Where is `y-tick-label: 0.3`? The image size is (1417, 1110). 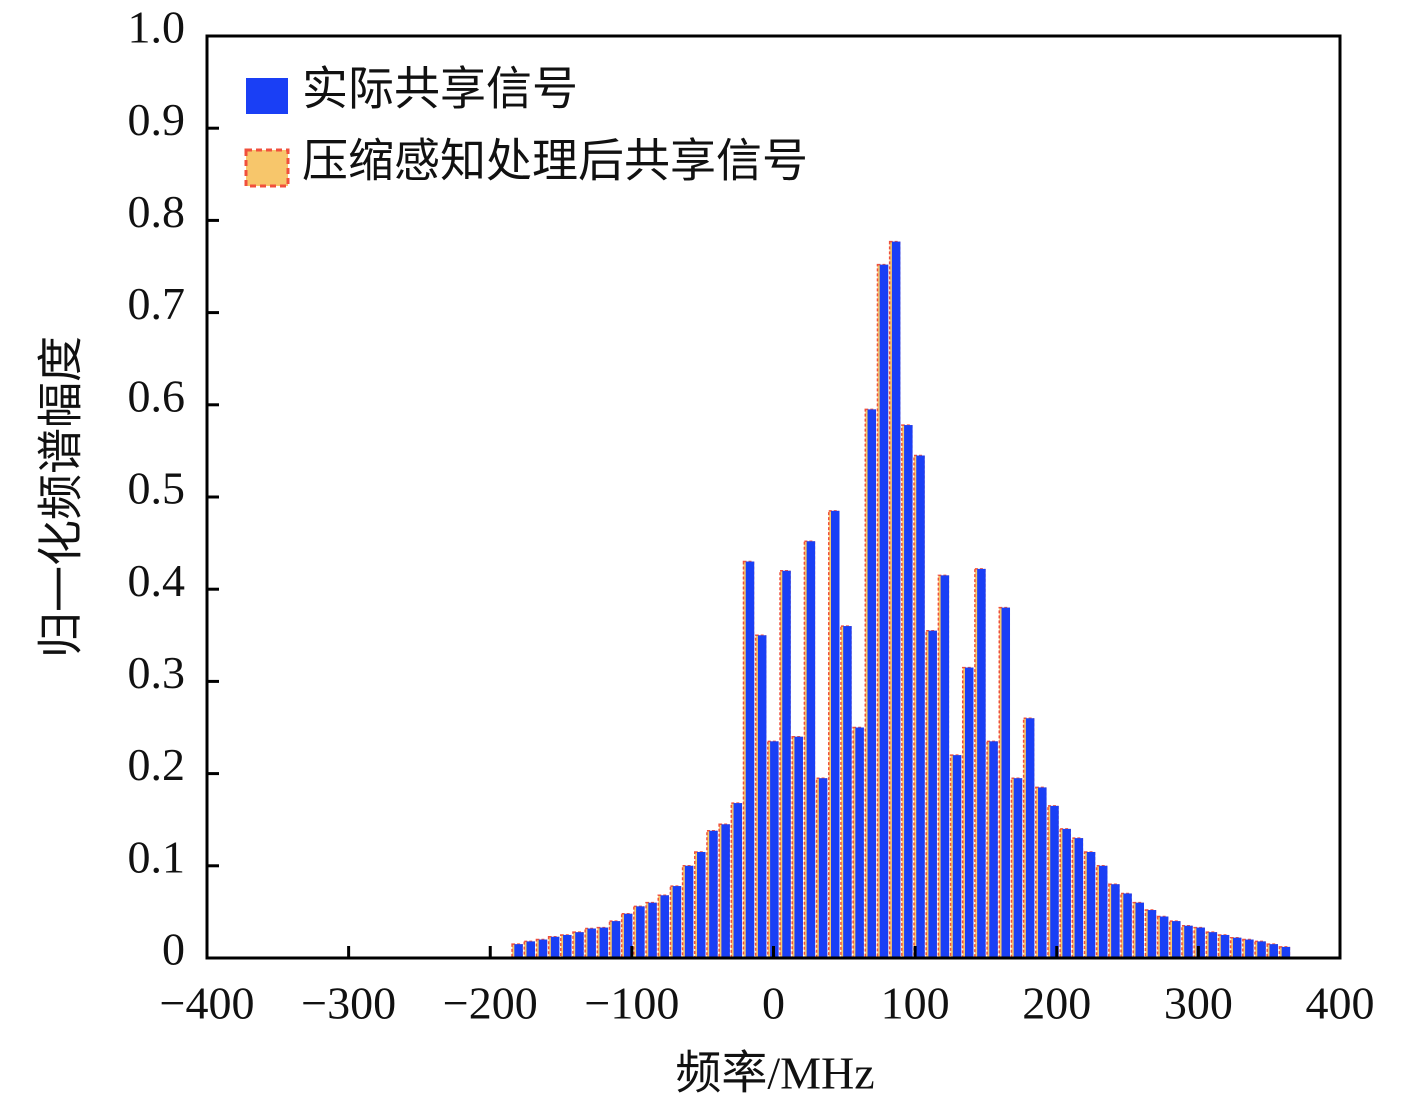 y-tick-label: 0.3 is located at coordinates (157, 672).